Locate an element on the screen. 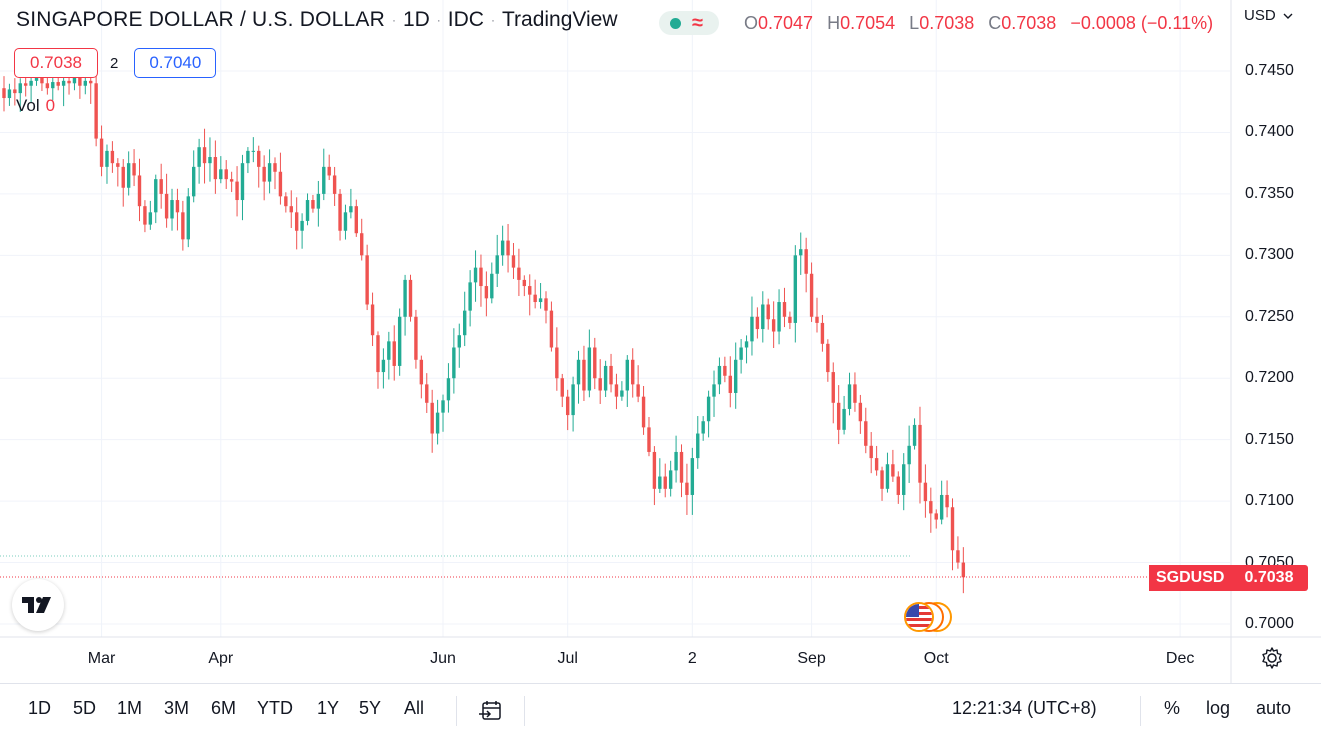 The width and height of the screenshot is (1321, 740). market-status-pill: ≈ is located at coordinates (689, 23).